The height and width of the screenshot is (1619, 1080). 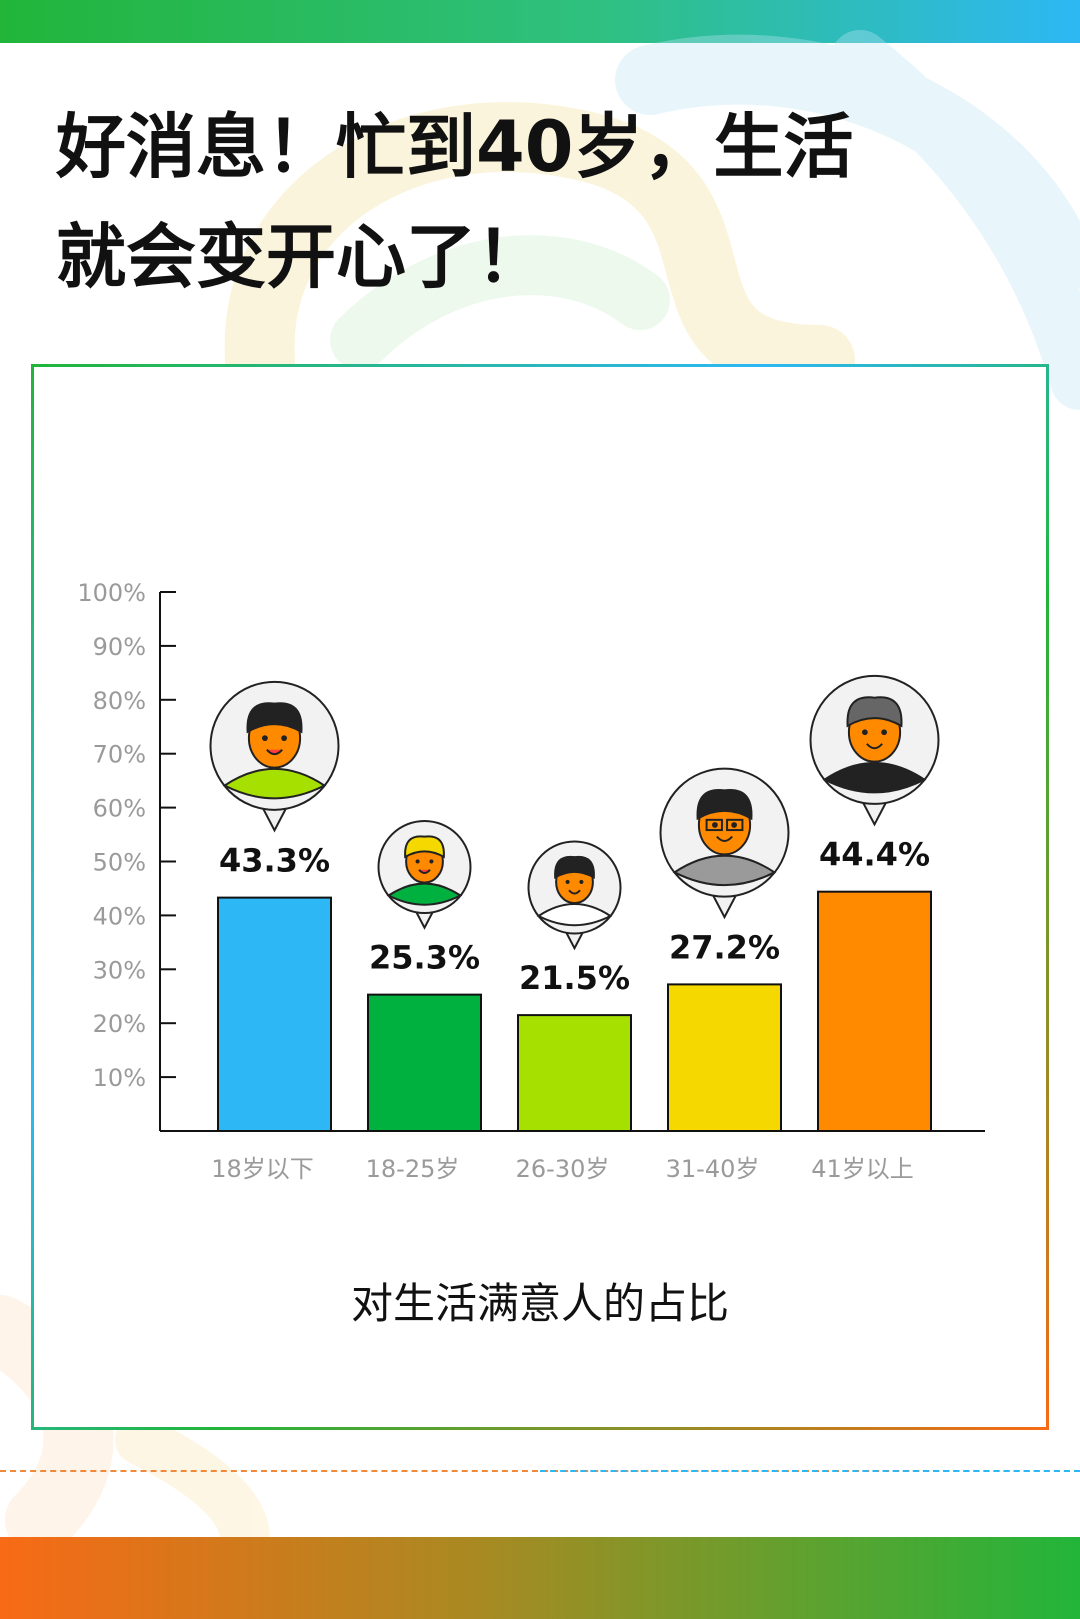 What do you see at coordinates (119, 1024) in the screenshot?
I see `y-tick-label: 20%` at bounding box center [119, 1024].